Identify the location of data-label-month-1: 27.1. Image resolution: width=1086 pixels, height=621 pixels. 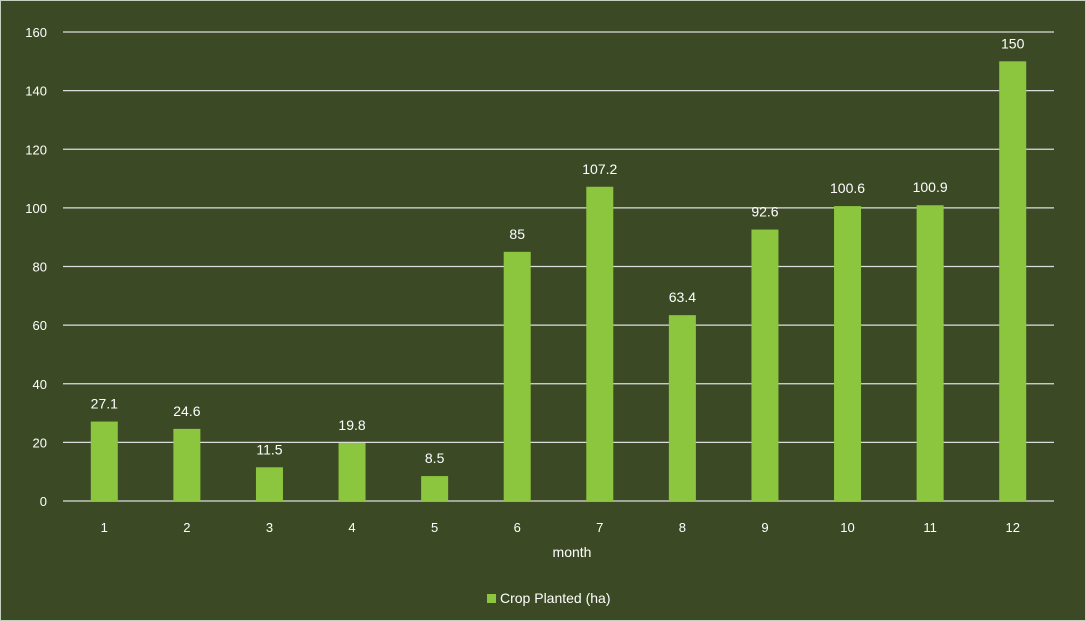
(104, 404).